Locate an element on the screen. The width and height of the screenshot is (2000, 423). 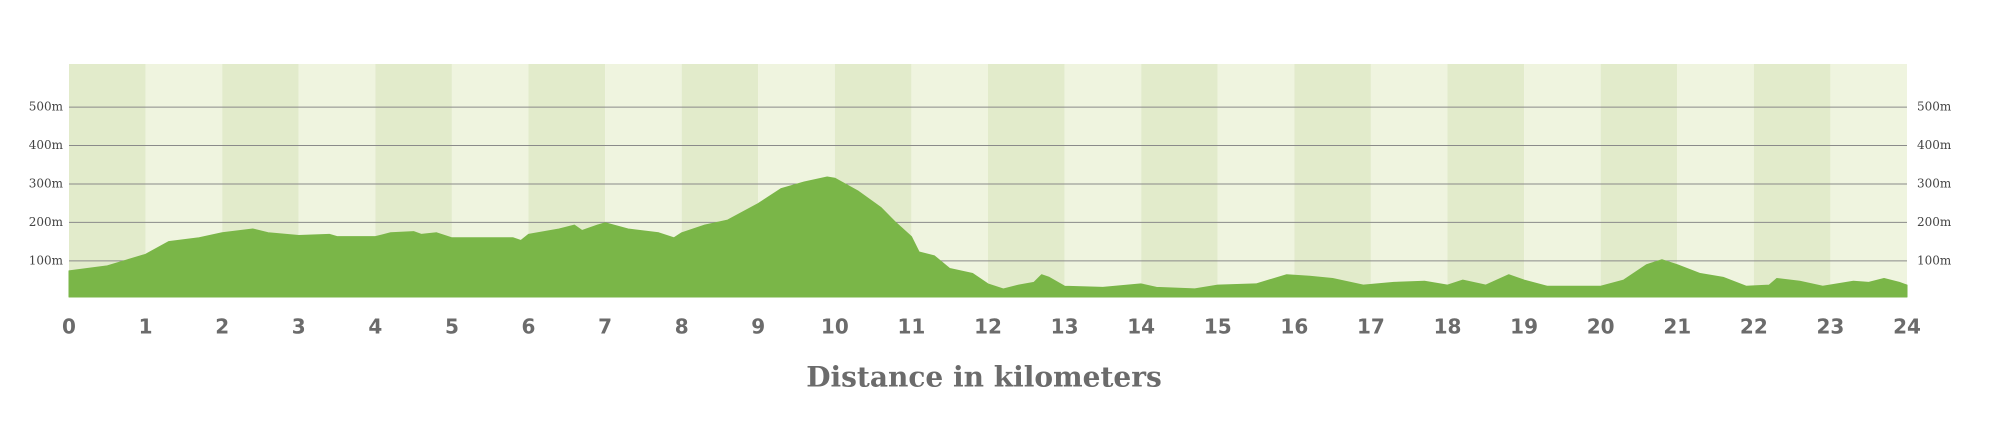
x-tick-label: 13 is located at coordinates (1065, 327).